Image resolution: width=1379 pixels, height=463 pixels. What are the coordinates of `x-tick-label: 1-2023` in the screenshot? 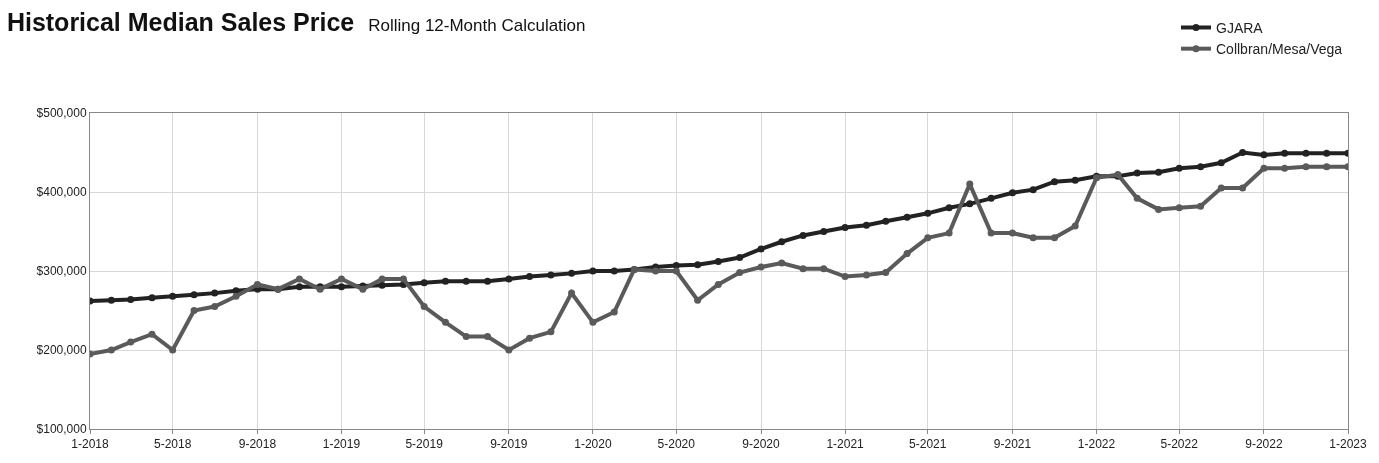 It's located at (1348, 444).